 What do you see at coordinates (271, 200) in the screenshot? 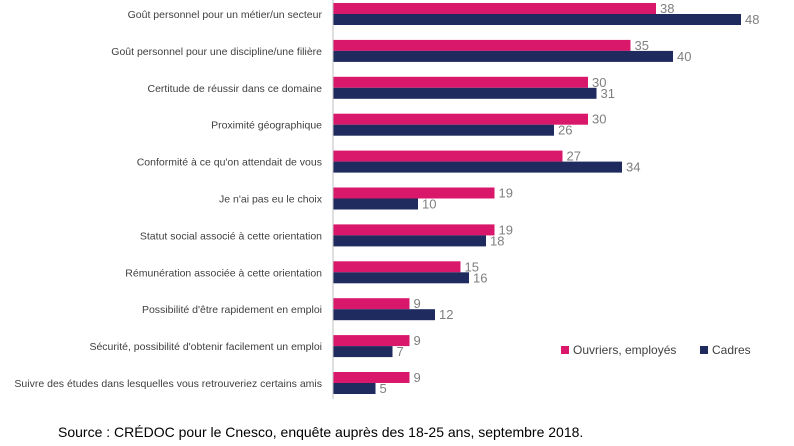
I see `category-label: Je n'ai pas eu le choix` at bounding box center [271, 200].